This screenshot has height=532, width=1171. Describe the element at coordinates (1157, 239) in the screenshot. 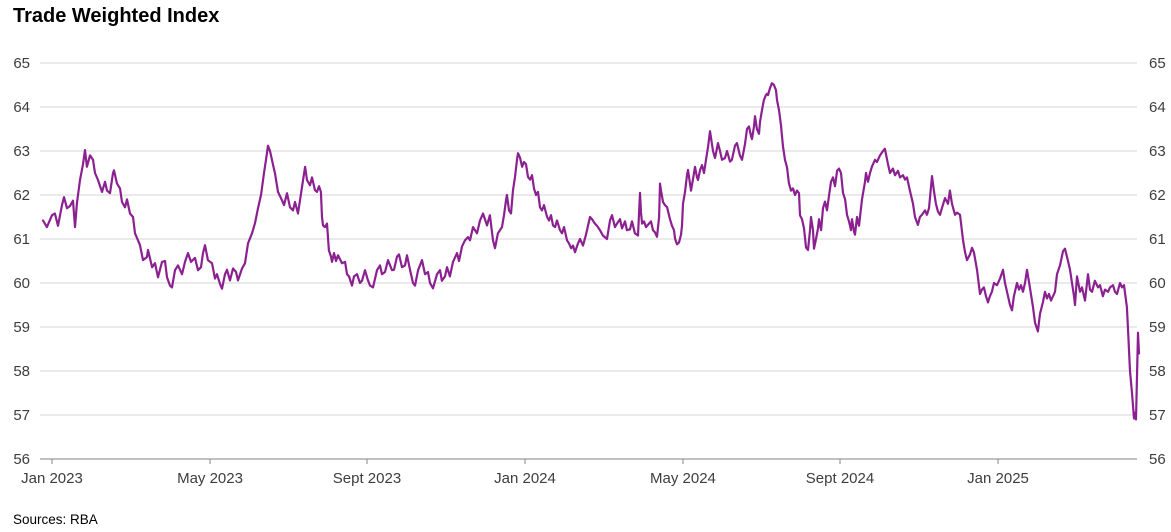

I see `y-tick-label-right: 61` at that location.